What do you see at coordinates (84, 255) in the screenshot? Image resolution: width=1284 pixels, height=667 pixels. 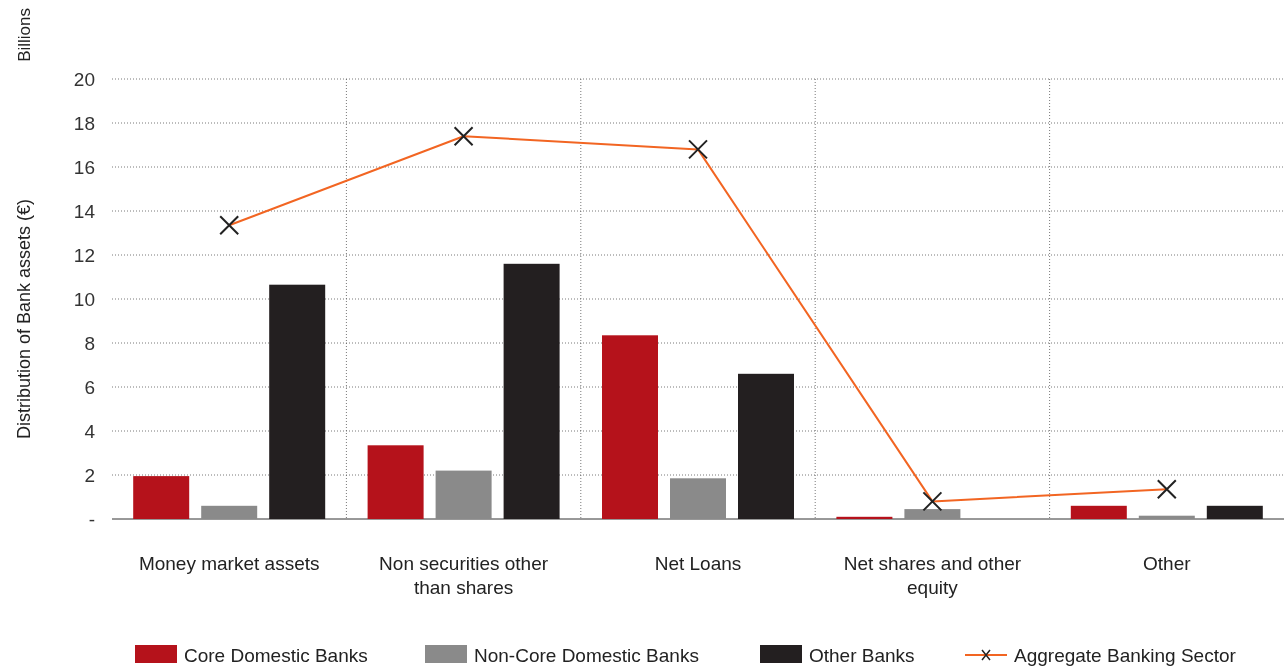 I see `y-tick-label: 12` at bounding box center [84, 255].